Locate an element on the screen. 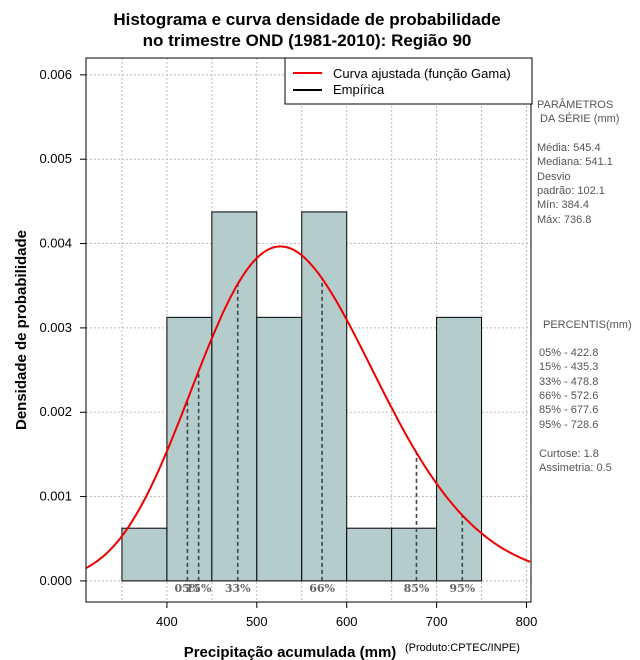 This screenshot has width=640, height=660. legend-box is located at coordinates (408, 81).